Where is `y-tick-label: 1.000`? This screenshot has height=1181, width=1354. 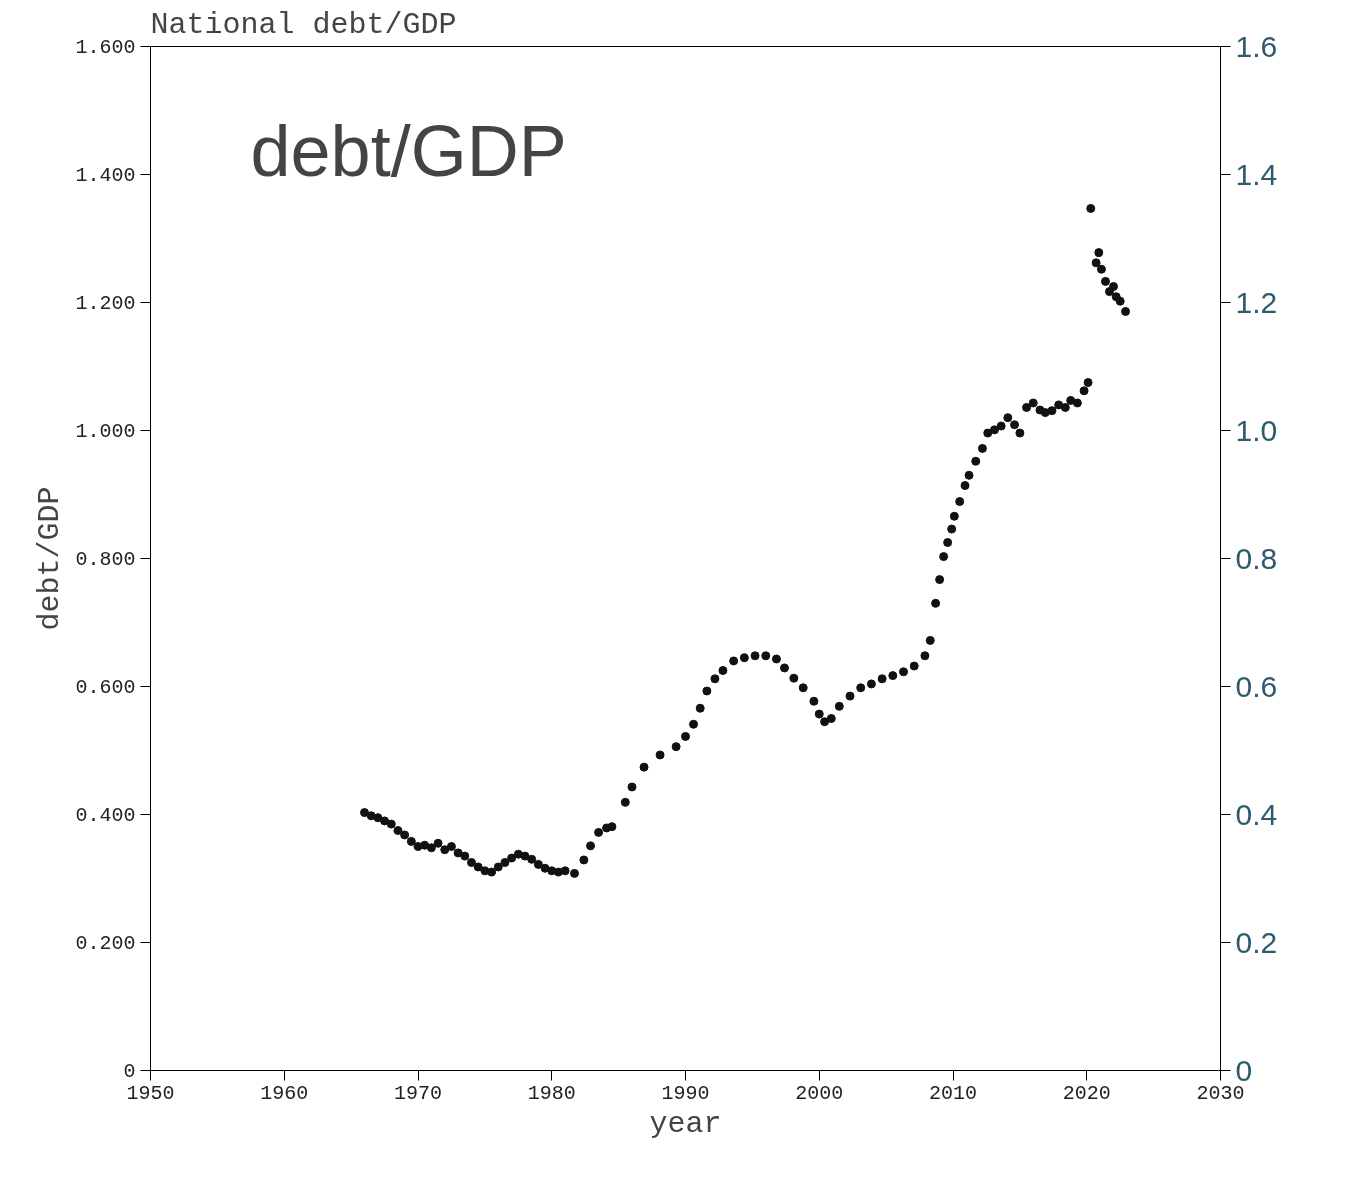 y-tick-label: 1.000 is located at coordinates (105, 431).